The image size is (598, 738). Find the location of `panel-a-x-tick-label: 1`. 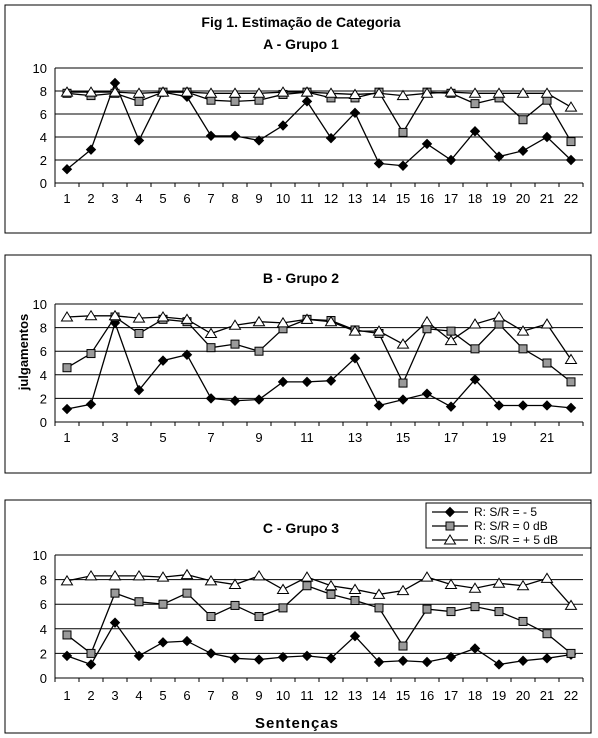

panel-a-x-tick-label: 1 is located at coordinates (66, 198).